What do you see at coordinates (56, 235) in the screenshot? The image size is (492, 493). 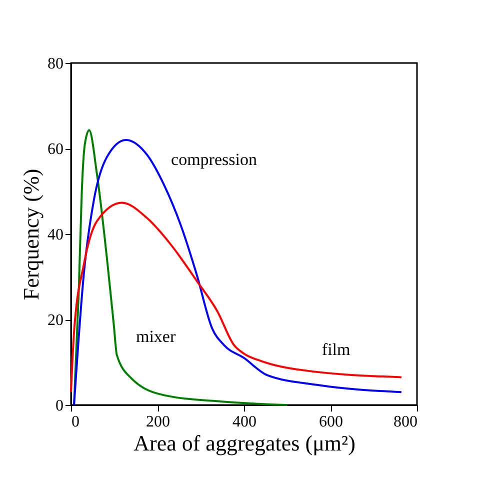 I see `y-tick-label: 40` at bounding box center [56, 235].